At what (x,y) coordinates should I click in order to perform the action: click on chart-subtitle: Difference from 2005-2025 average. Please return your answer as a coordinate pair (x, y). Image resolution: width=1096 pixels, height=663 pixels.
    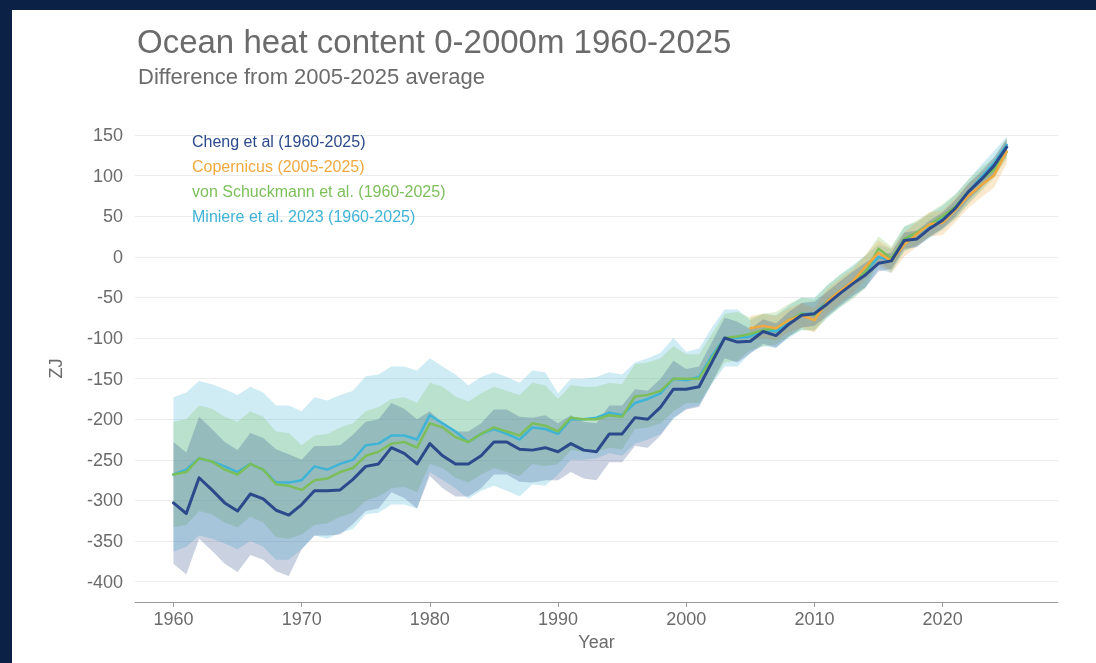
    Looking at the image, I should click on (311, 76).